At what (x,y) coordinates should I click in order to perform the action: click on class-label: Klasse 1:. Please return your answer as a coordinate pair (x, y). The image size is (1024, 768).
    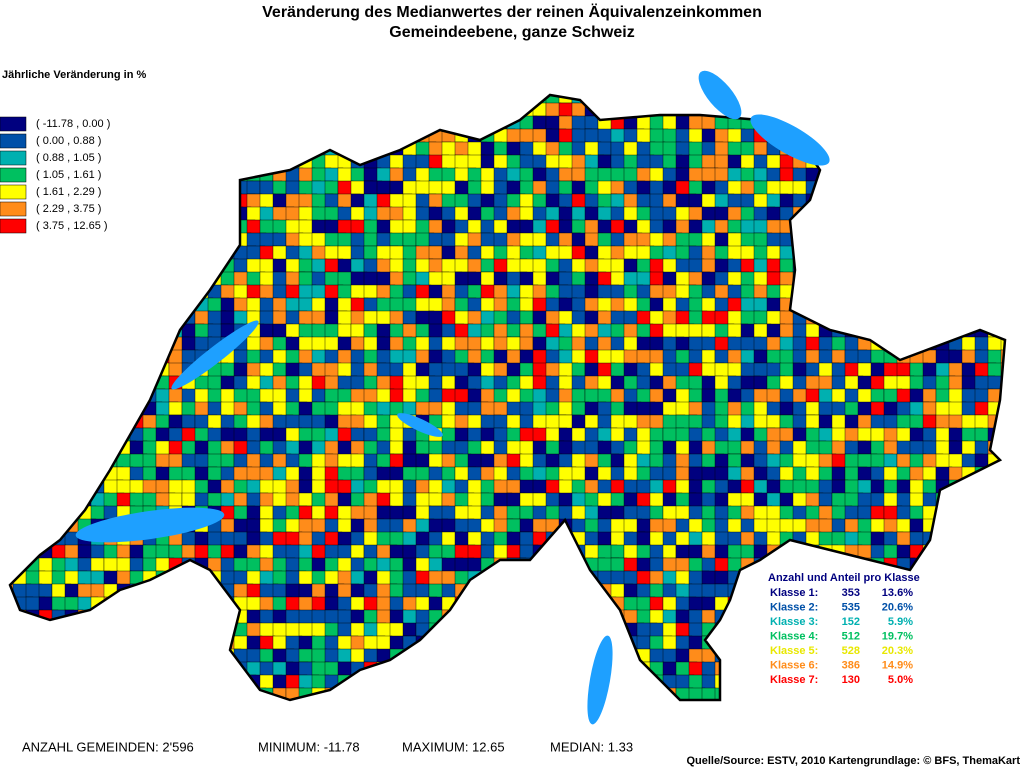
    Looking at the image, I should click on (794, 593).